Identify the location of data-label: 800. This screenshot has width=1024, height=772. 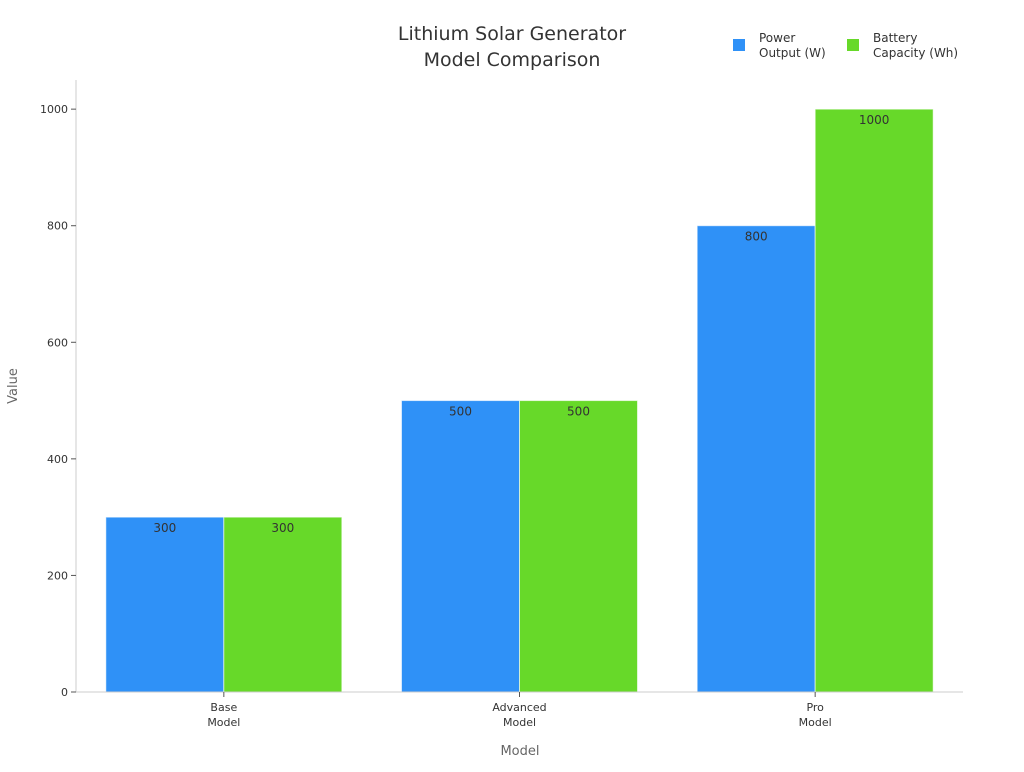
(756, 237).